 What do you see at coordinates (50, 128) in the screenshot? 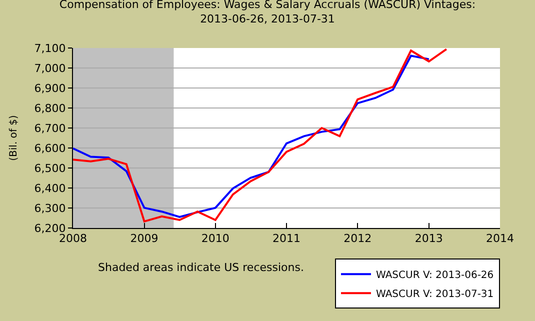
I see `y-tick-label: 6,700` at bounding box center [50, 128].